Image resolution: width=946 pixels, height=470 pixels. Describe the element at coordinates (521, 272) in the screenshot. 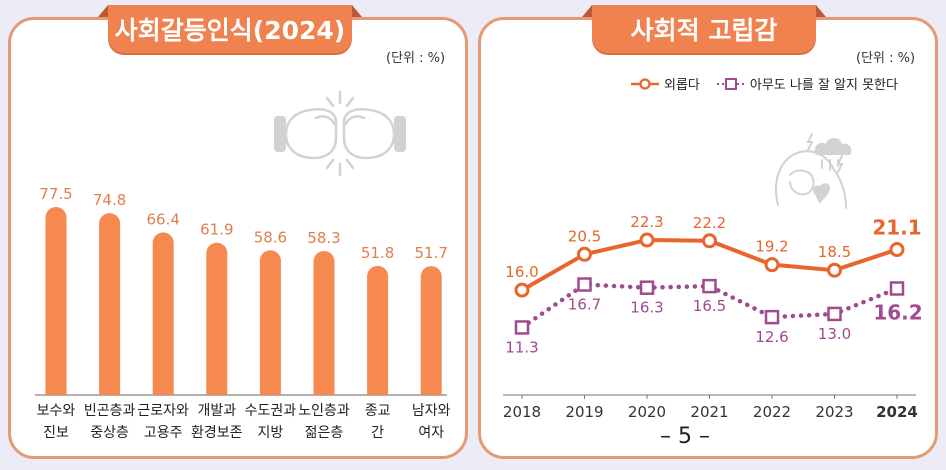

I see `data-label-lonely: 16.0` at that location.